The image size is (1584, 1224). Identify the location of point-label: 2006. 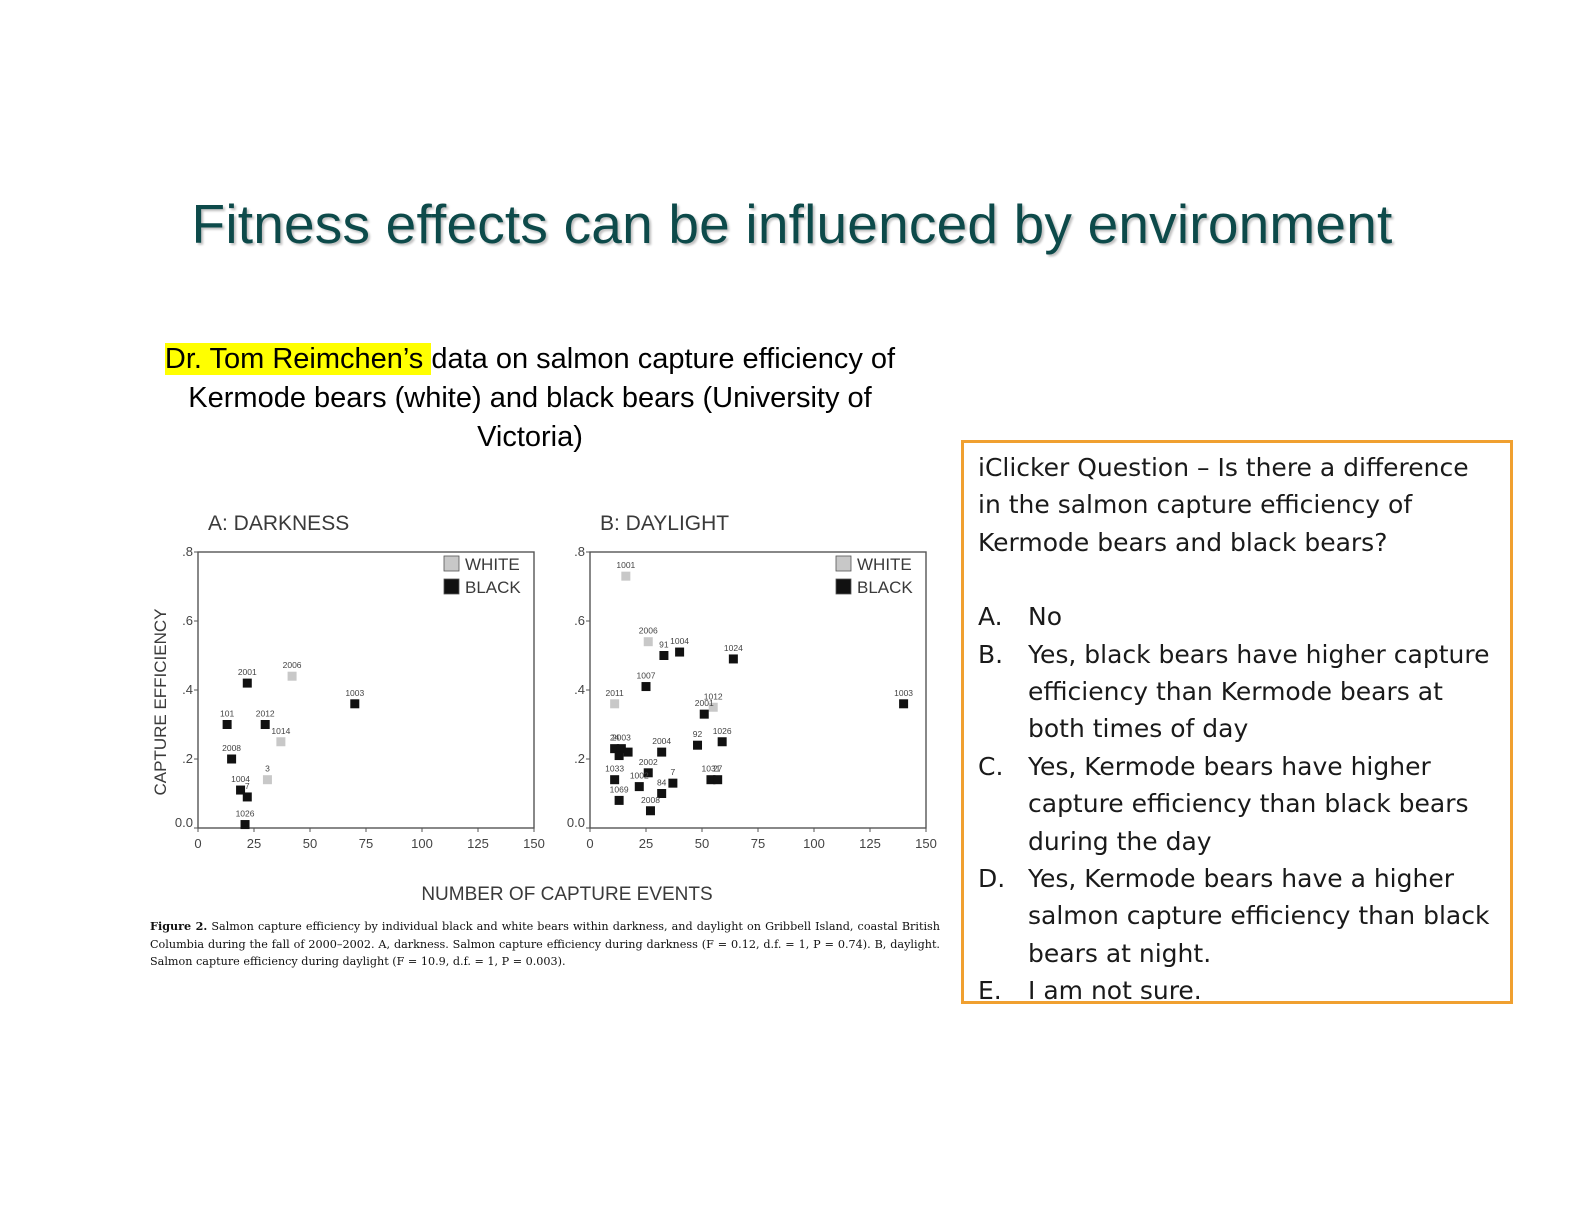
(648, 631).